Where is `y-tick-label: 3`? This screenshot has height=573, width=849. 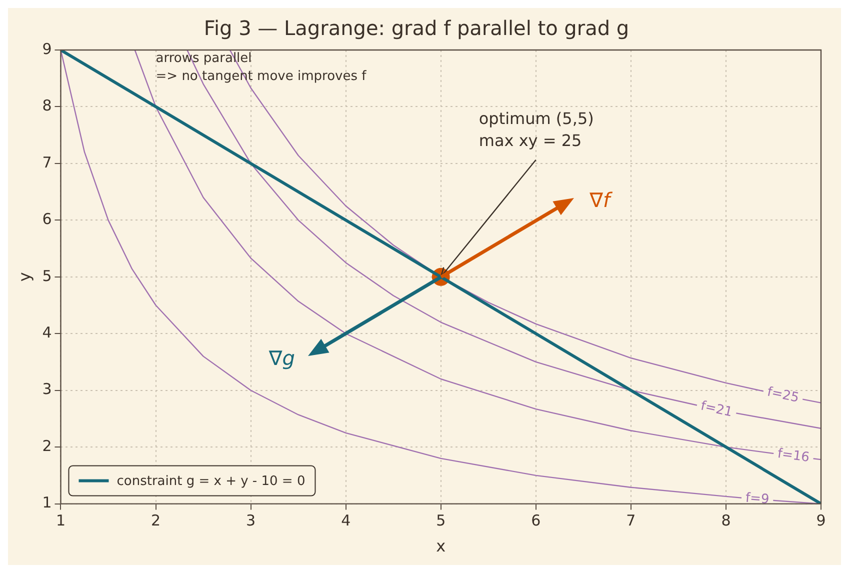 y-tick-label: 3 is located at coordinates (47, 389).